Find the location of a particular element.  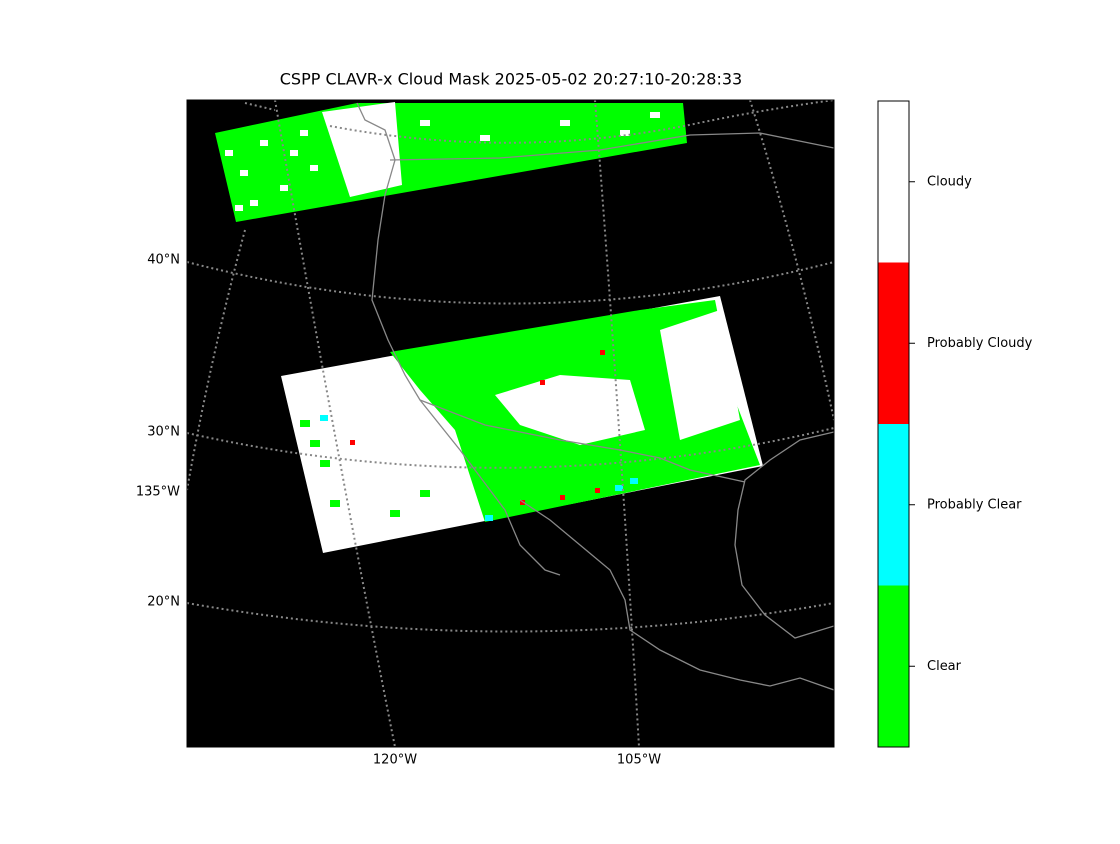

colorbar-label: Clear is located at coordinates (944, 666).